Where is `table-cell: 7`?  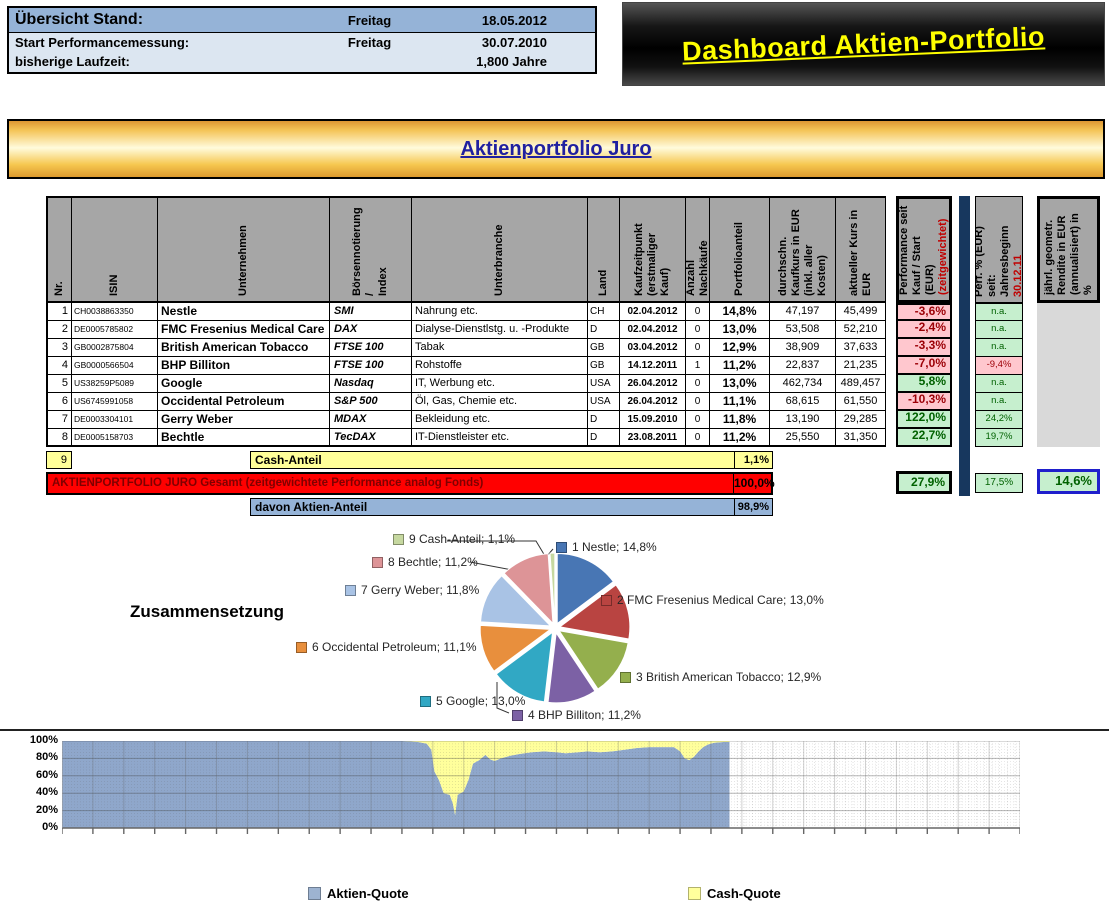
table-cell: 7 is located at coordinates (59, 420).